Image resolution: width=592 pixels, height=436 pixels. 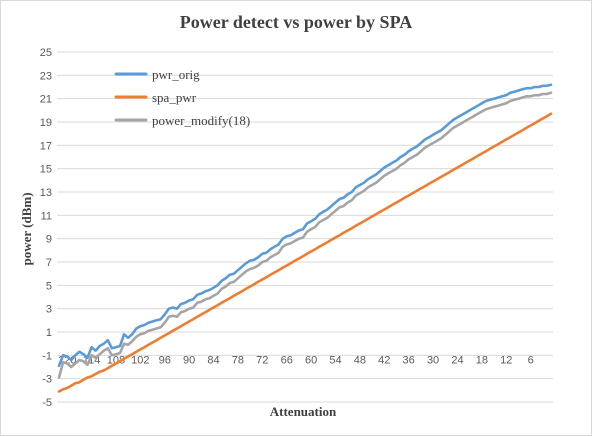 What do you see at coordinates (47, 403) in the screenshot?
I see `y-tick-label: -5` at bounding box center [47, 403].